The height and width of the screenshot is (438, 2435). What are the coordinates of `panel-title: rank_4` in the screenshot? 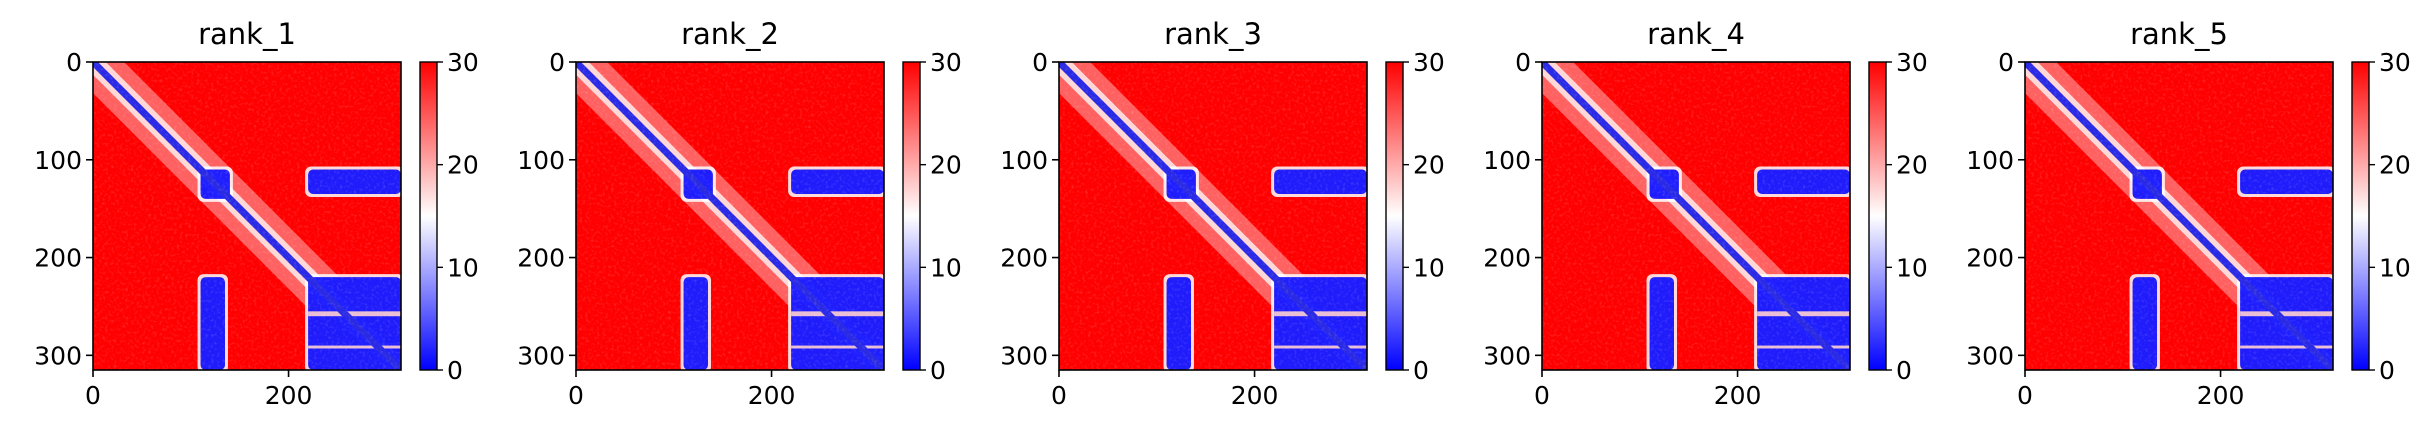 It's located at (1696, 34).